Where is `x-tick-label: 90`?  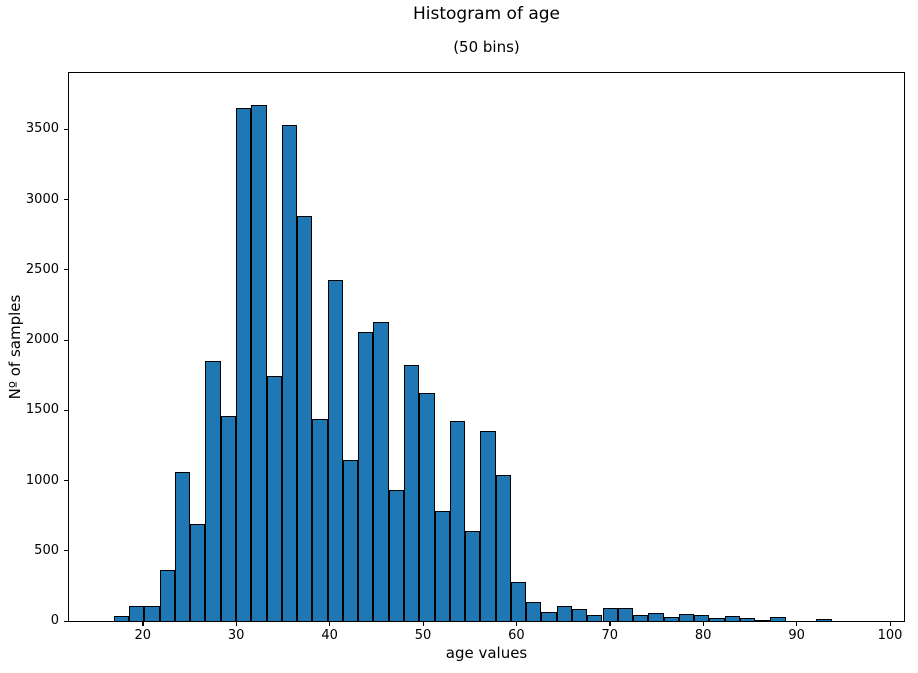 x-tick-label: 90 is located at coordinates (796, 635).